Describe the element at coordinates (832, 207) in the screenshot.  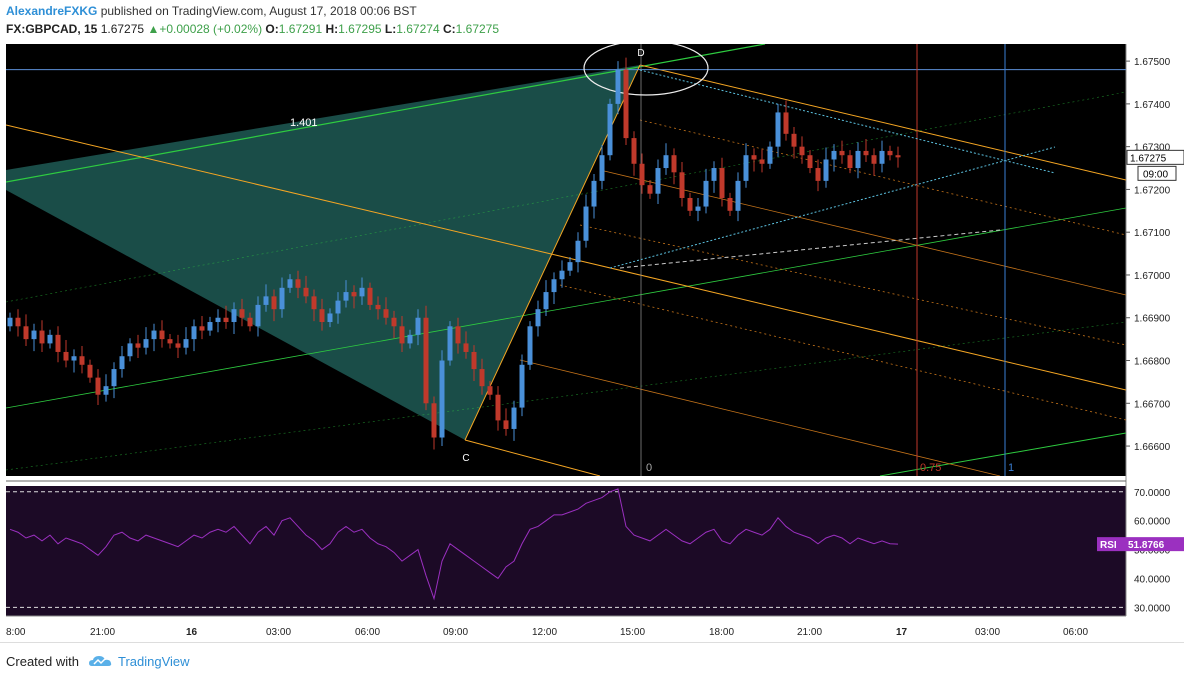
I see `triangle-lower-line` at that location.